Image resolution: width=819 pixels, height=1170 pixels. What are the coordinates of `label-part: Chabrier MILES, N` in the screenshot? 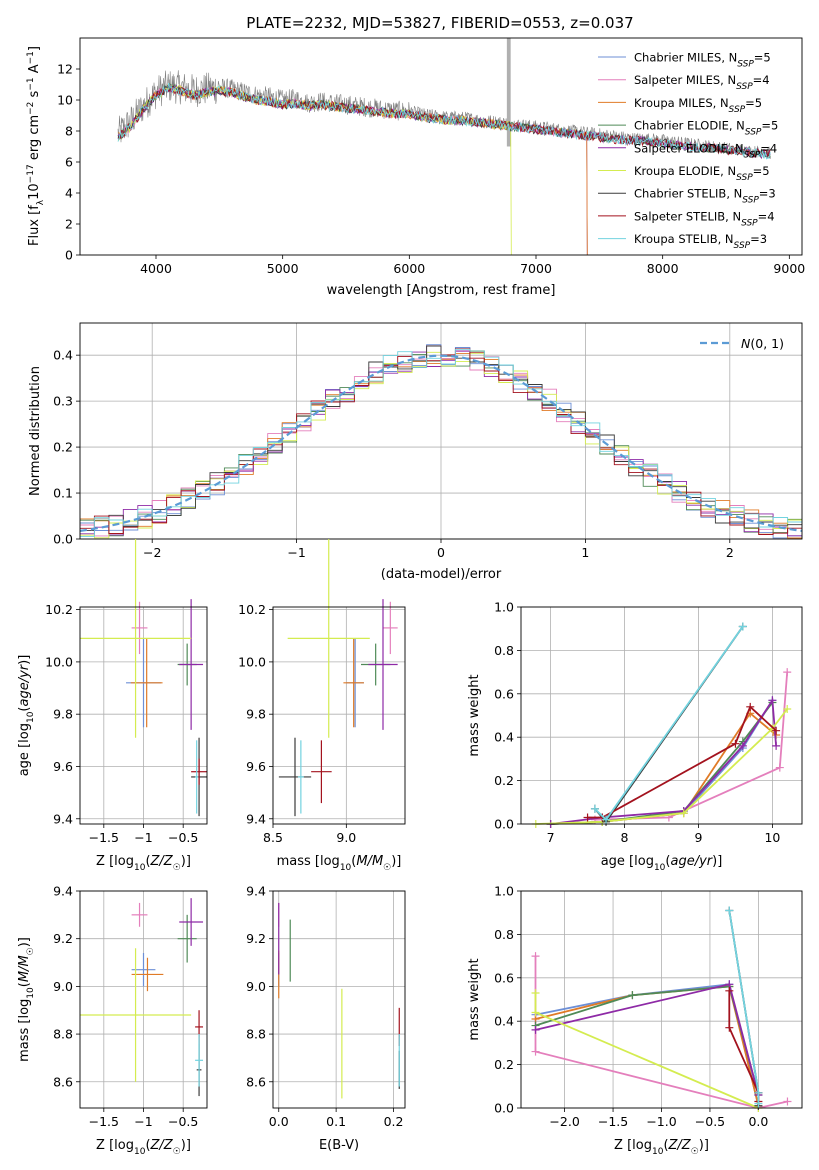 It's located at (685, 58).